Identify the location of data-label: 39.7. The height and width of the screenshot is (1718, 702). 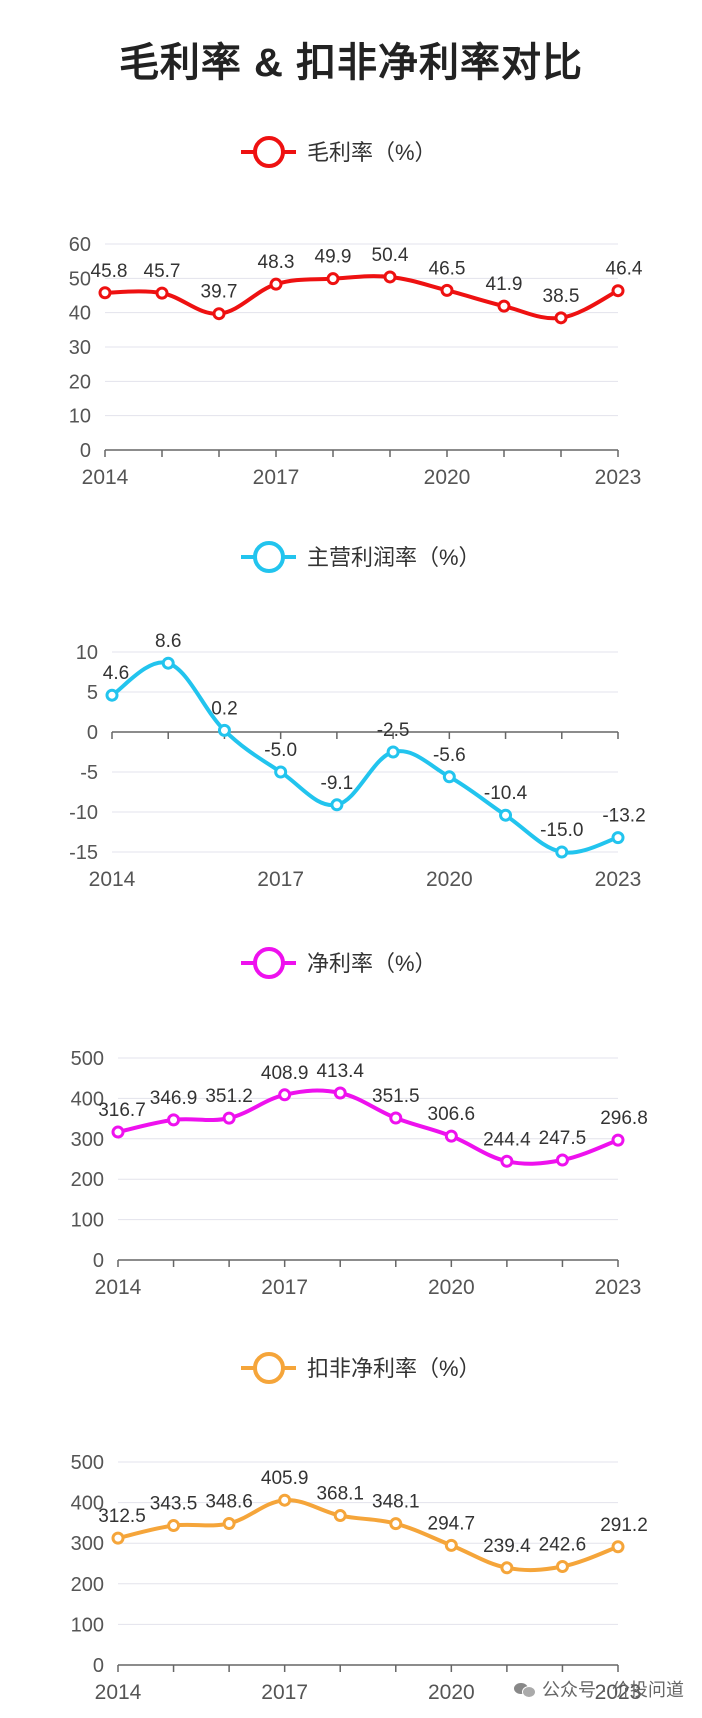
(219, 292).